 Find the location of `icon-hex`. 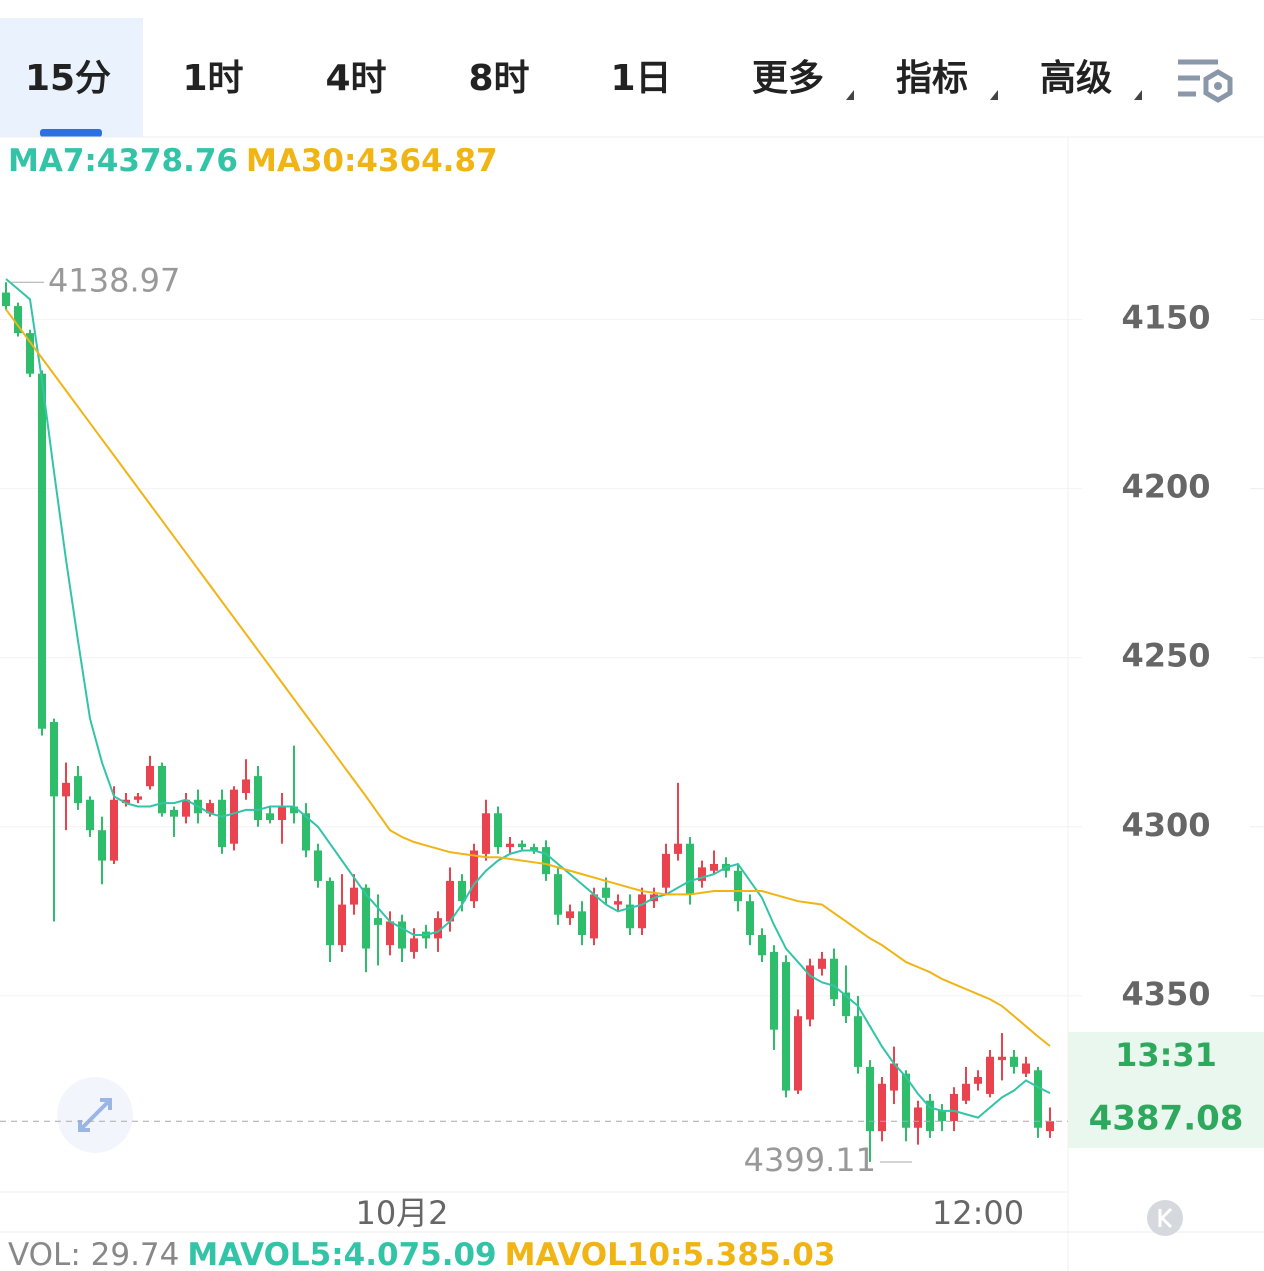

icon-hex is located at coordinates (1218, 86).